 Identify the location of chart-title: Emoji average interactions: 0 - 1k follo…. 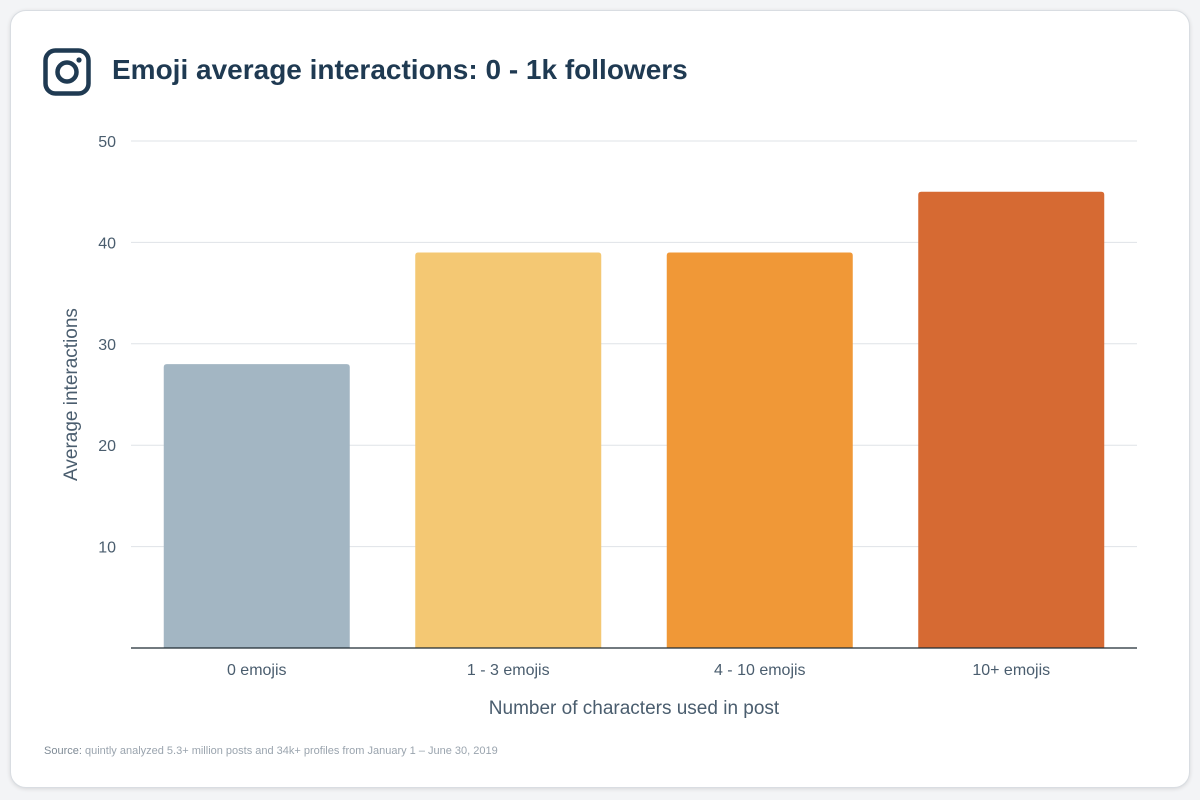
(400, 69).